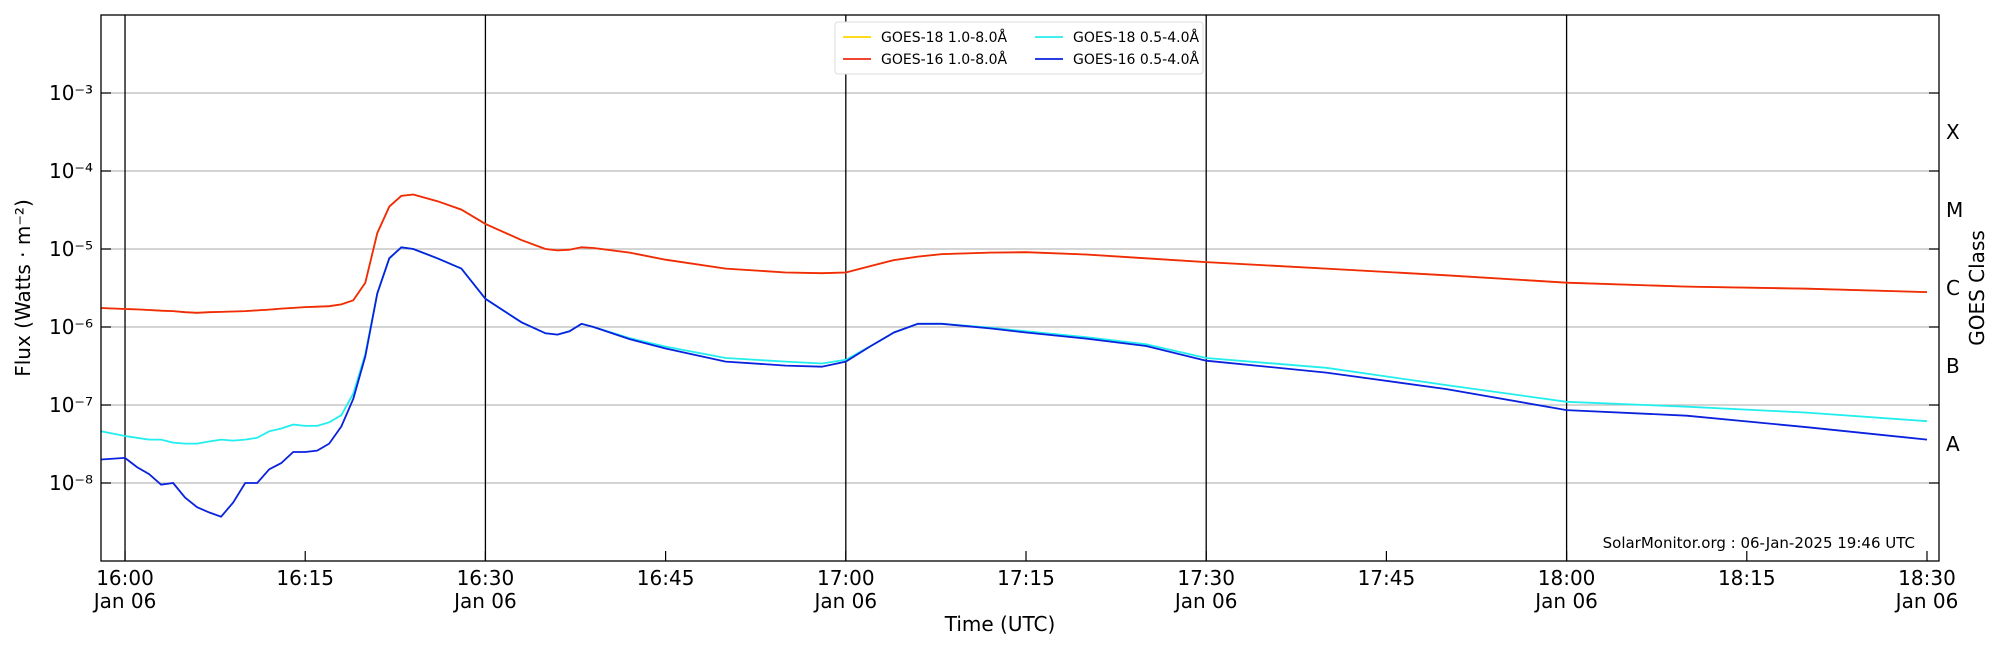 The width and height of the screenshot is (2000, 650). I want to click on x-tick-label: 16:30 Jan 06, so click(485, 589).